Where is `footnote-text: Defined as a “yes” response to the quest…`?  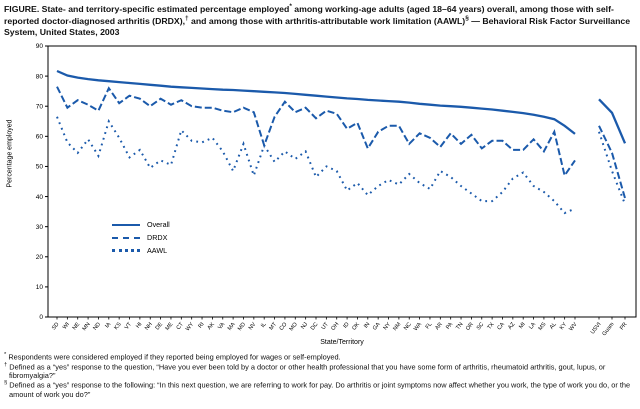
footnote-text: Defined as a “yes” response to the quest… is located at coordinates (306, 371).